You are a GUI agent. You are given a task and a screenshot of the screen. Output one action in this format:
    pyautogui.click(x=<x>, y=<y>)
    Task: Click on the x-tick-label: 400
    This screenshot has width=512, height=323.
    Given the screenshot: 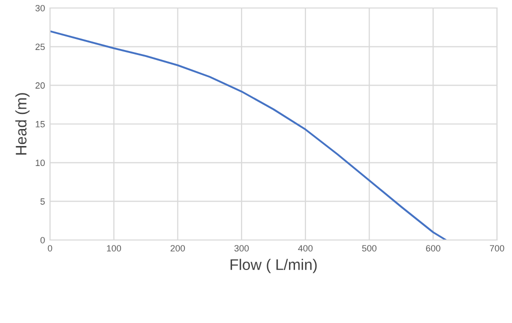 What is the action you would take?
    pyautogui.click(x=305, y=248)
    